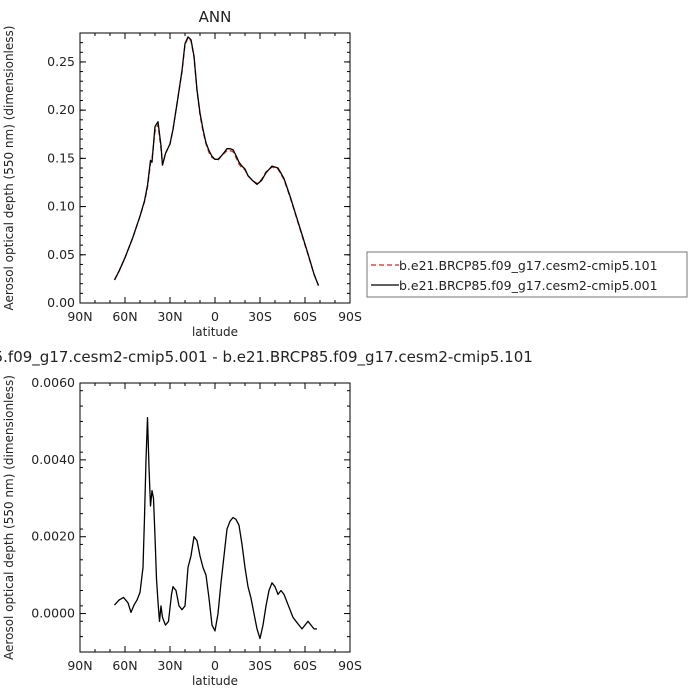 Image resolution: width=700 pixels, height=700 pixels. Describe the element at coordinates (61, 206) in the screenshot. I see `y-tick-label: 0.10` at that location.